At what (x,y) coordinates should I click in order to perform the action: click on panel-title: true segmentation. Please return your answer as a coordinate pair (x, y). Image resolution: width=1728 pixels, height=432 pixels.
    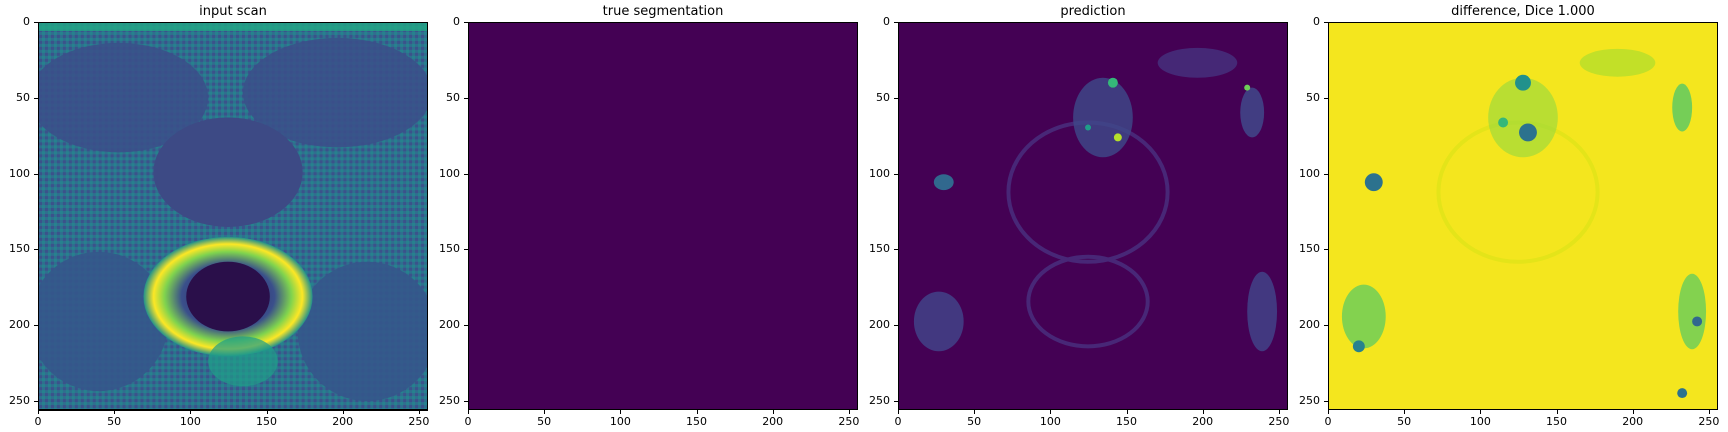
    Looking at the image, I should click on (663, 11).